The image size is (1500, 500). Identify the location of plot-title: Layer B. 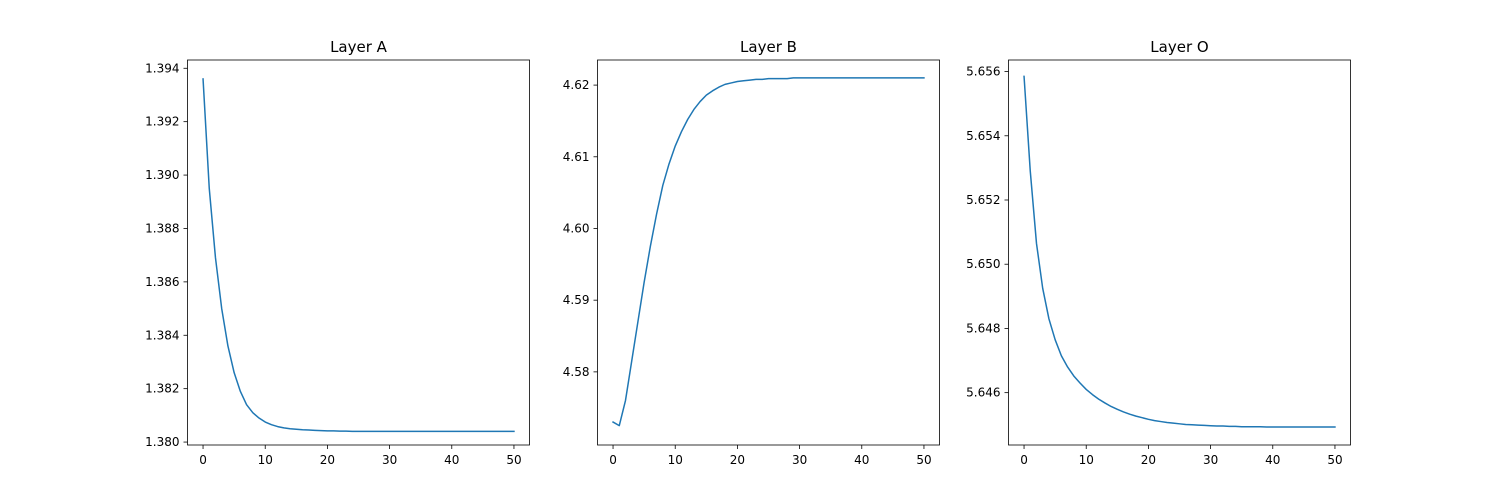
(768, 47).